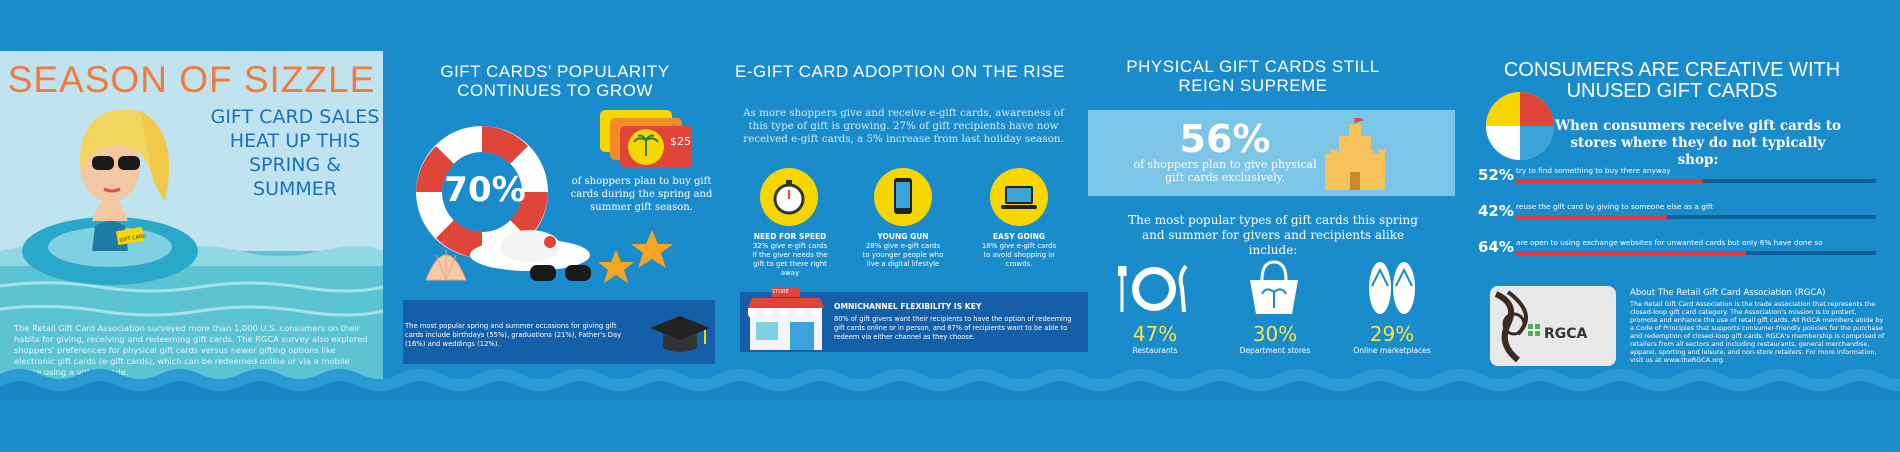 The width and height of the screenshot is (1900, 452). I want to click on gift-card-label: GIFT CARD, so click(133, 238).